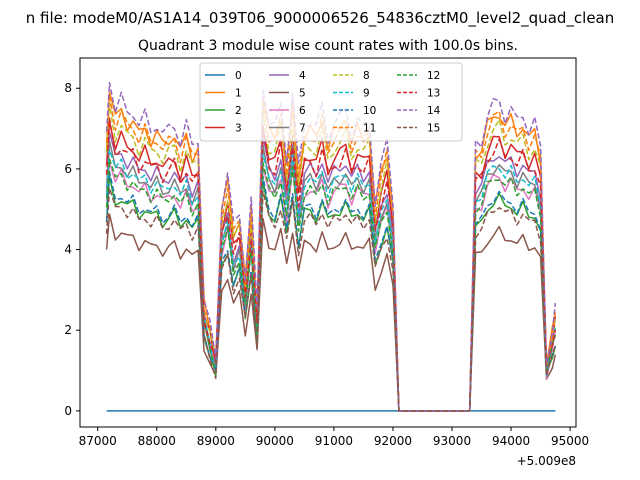  What do you see at coordinates (157, 441) in the screenshot?
I see `x-tick-label: 88000` at bounding box center [157, 441].